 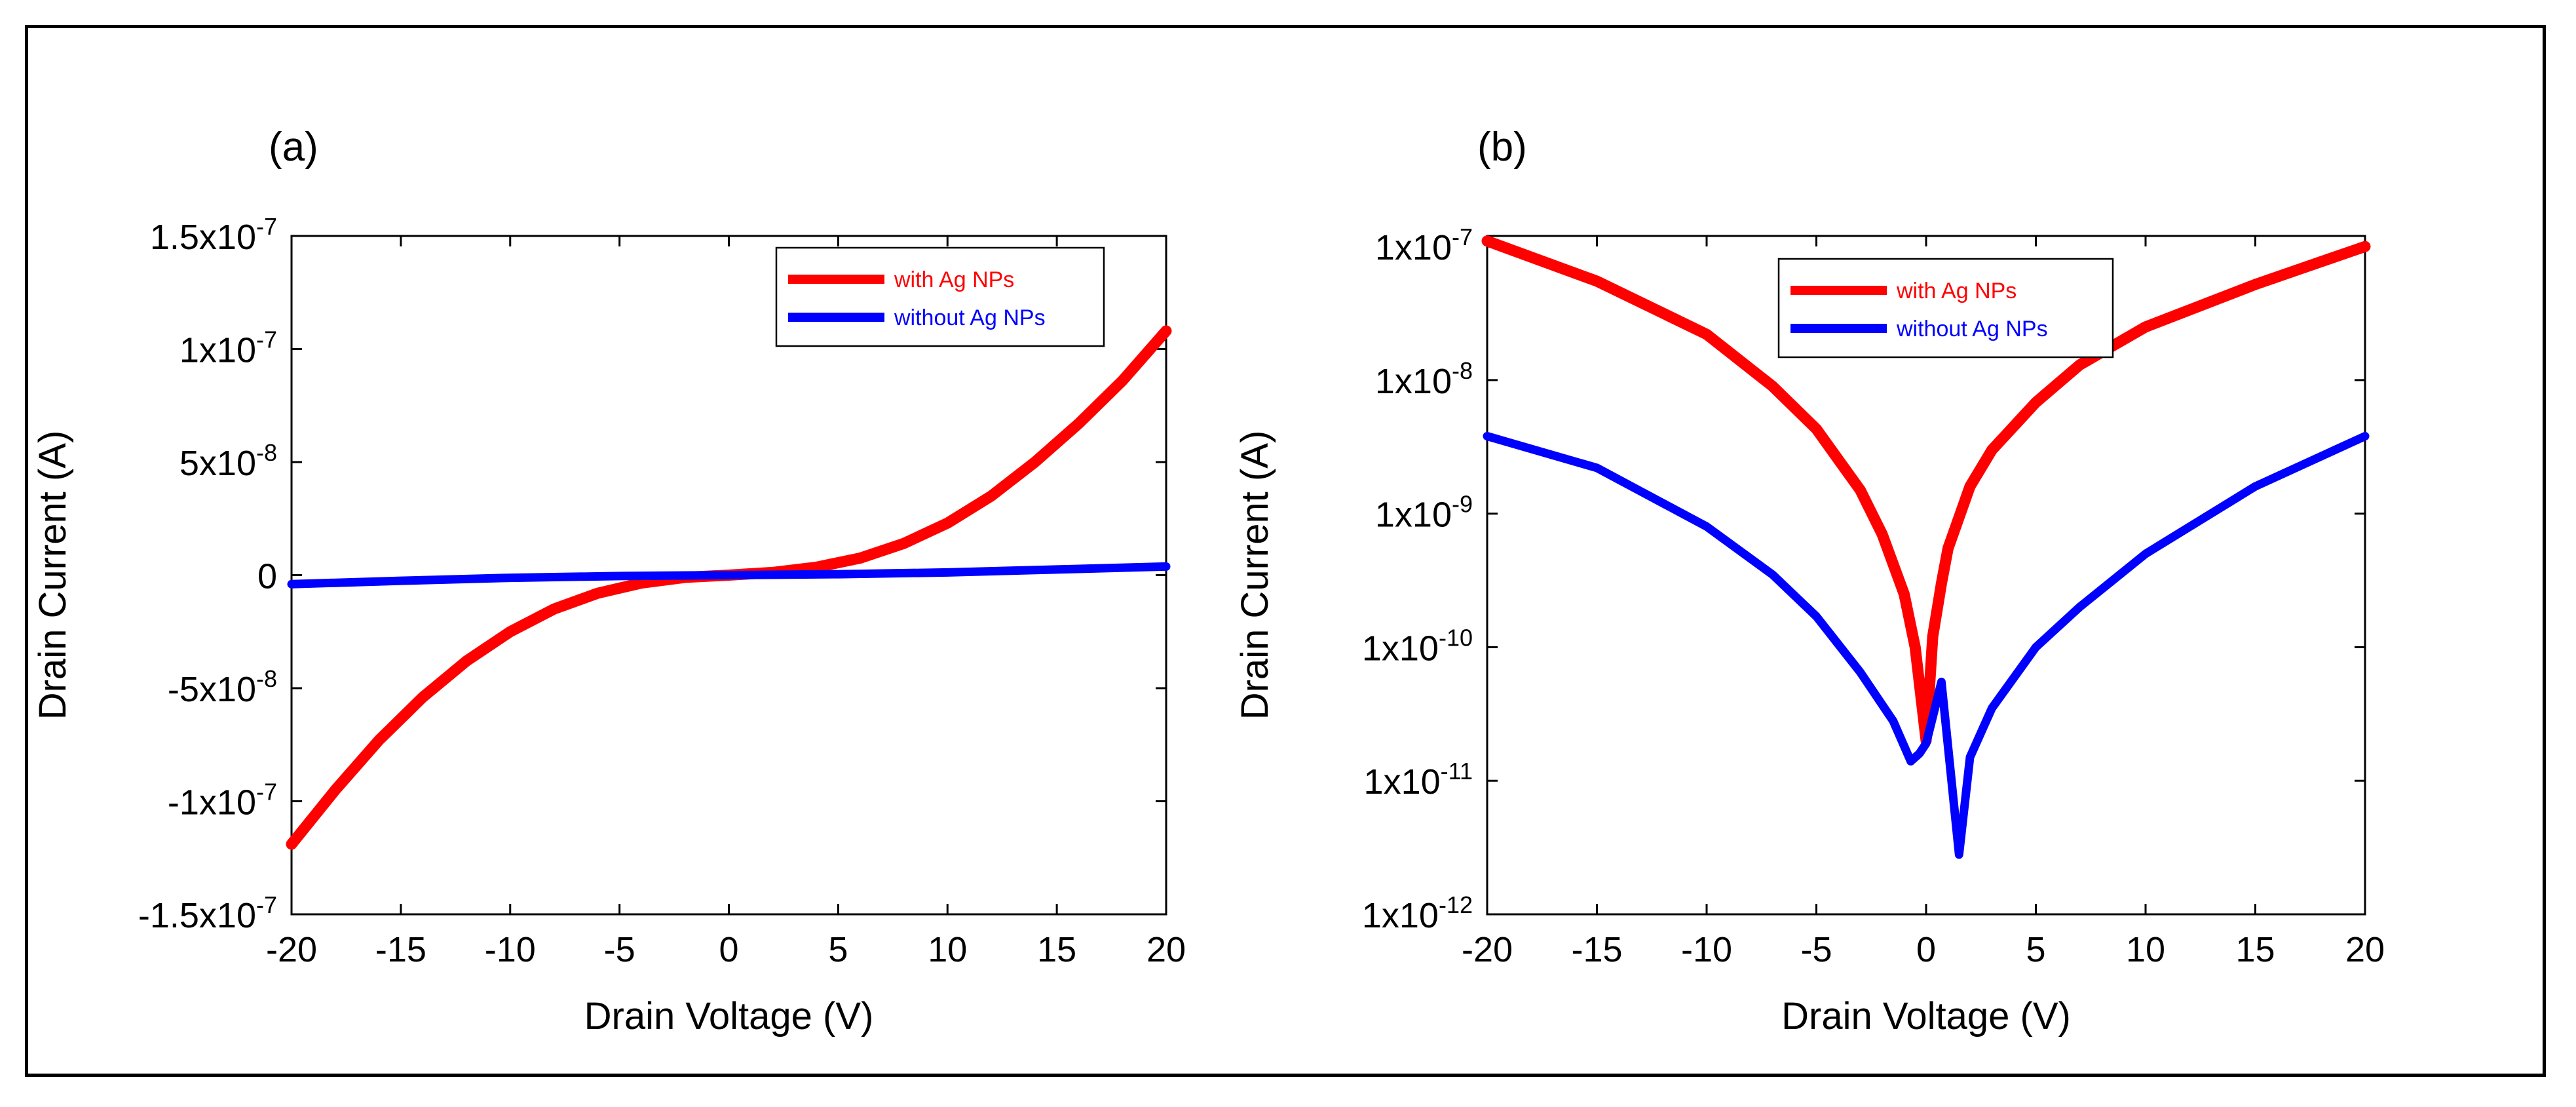 What do you see at coordinates (1502, 147) in the screenshot?
I see `panel-label: (b)` at bounding box center [1502, 147].